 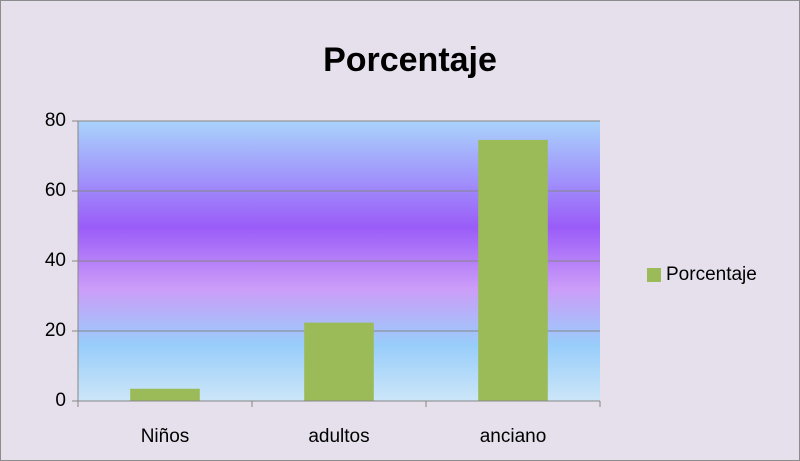 What do you see at coordinates (165, 436) in the screenshot?
I see `x-tick-label: Niños` at bounding box center [165, 436].